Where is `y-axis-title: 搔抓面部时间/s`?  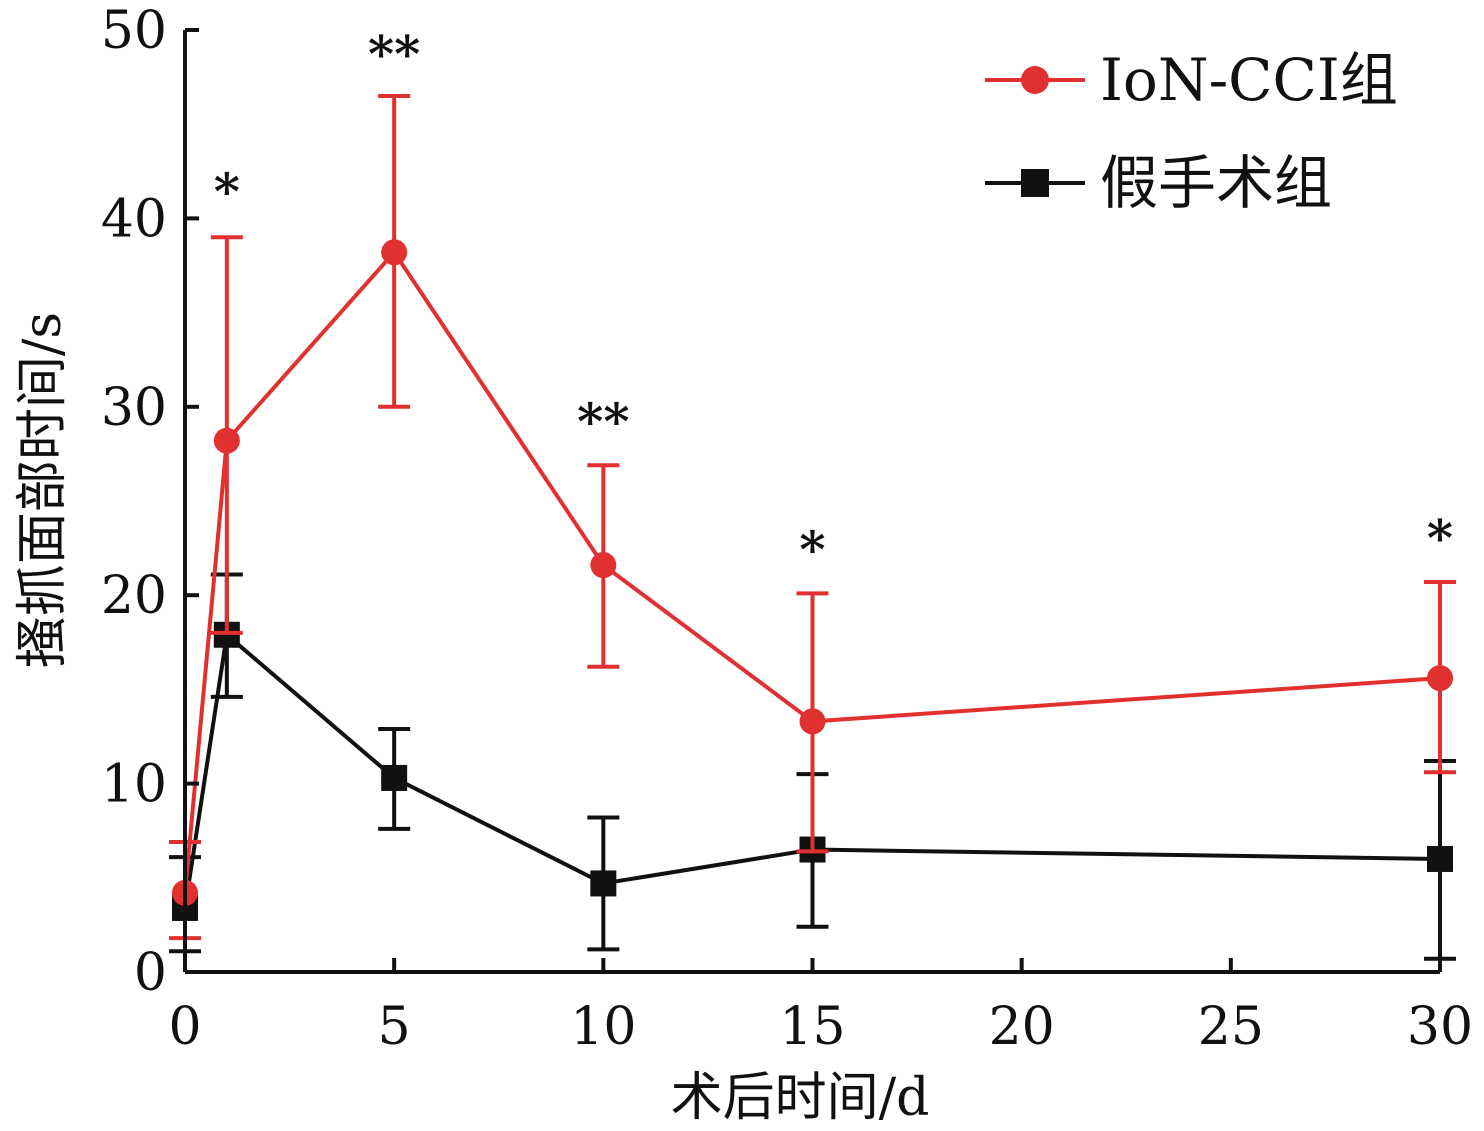 y-axis-title: 搔抓面部时间/s is located at coordinates (43, 490).